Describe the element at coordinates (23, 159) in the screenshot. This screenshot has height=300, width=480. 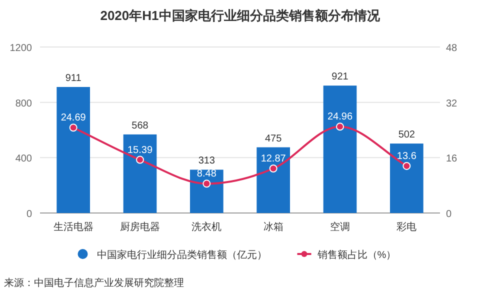
I see `y-tick-label: 400` at that location.